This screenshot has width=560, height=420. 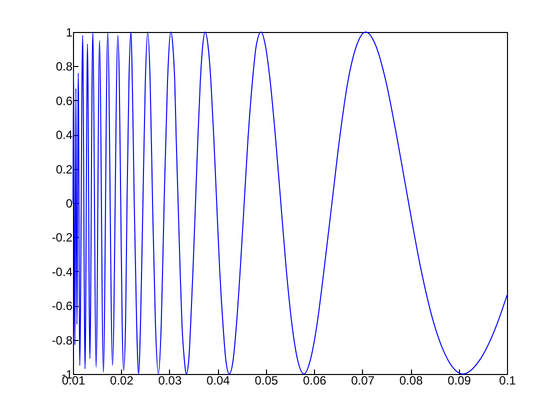 I want to click on x-tick-label: 0.09, so click(x=460, y=381).